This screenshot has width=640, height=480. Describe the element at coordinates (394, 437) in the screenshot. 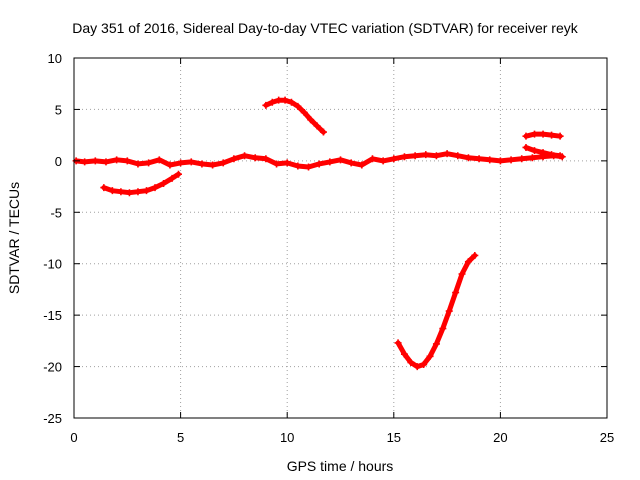

I see `x-tick-label: 15` at that location.